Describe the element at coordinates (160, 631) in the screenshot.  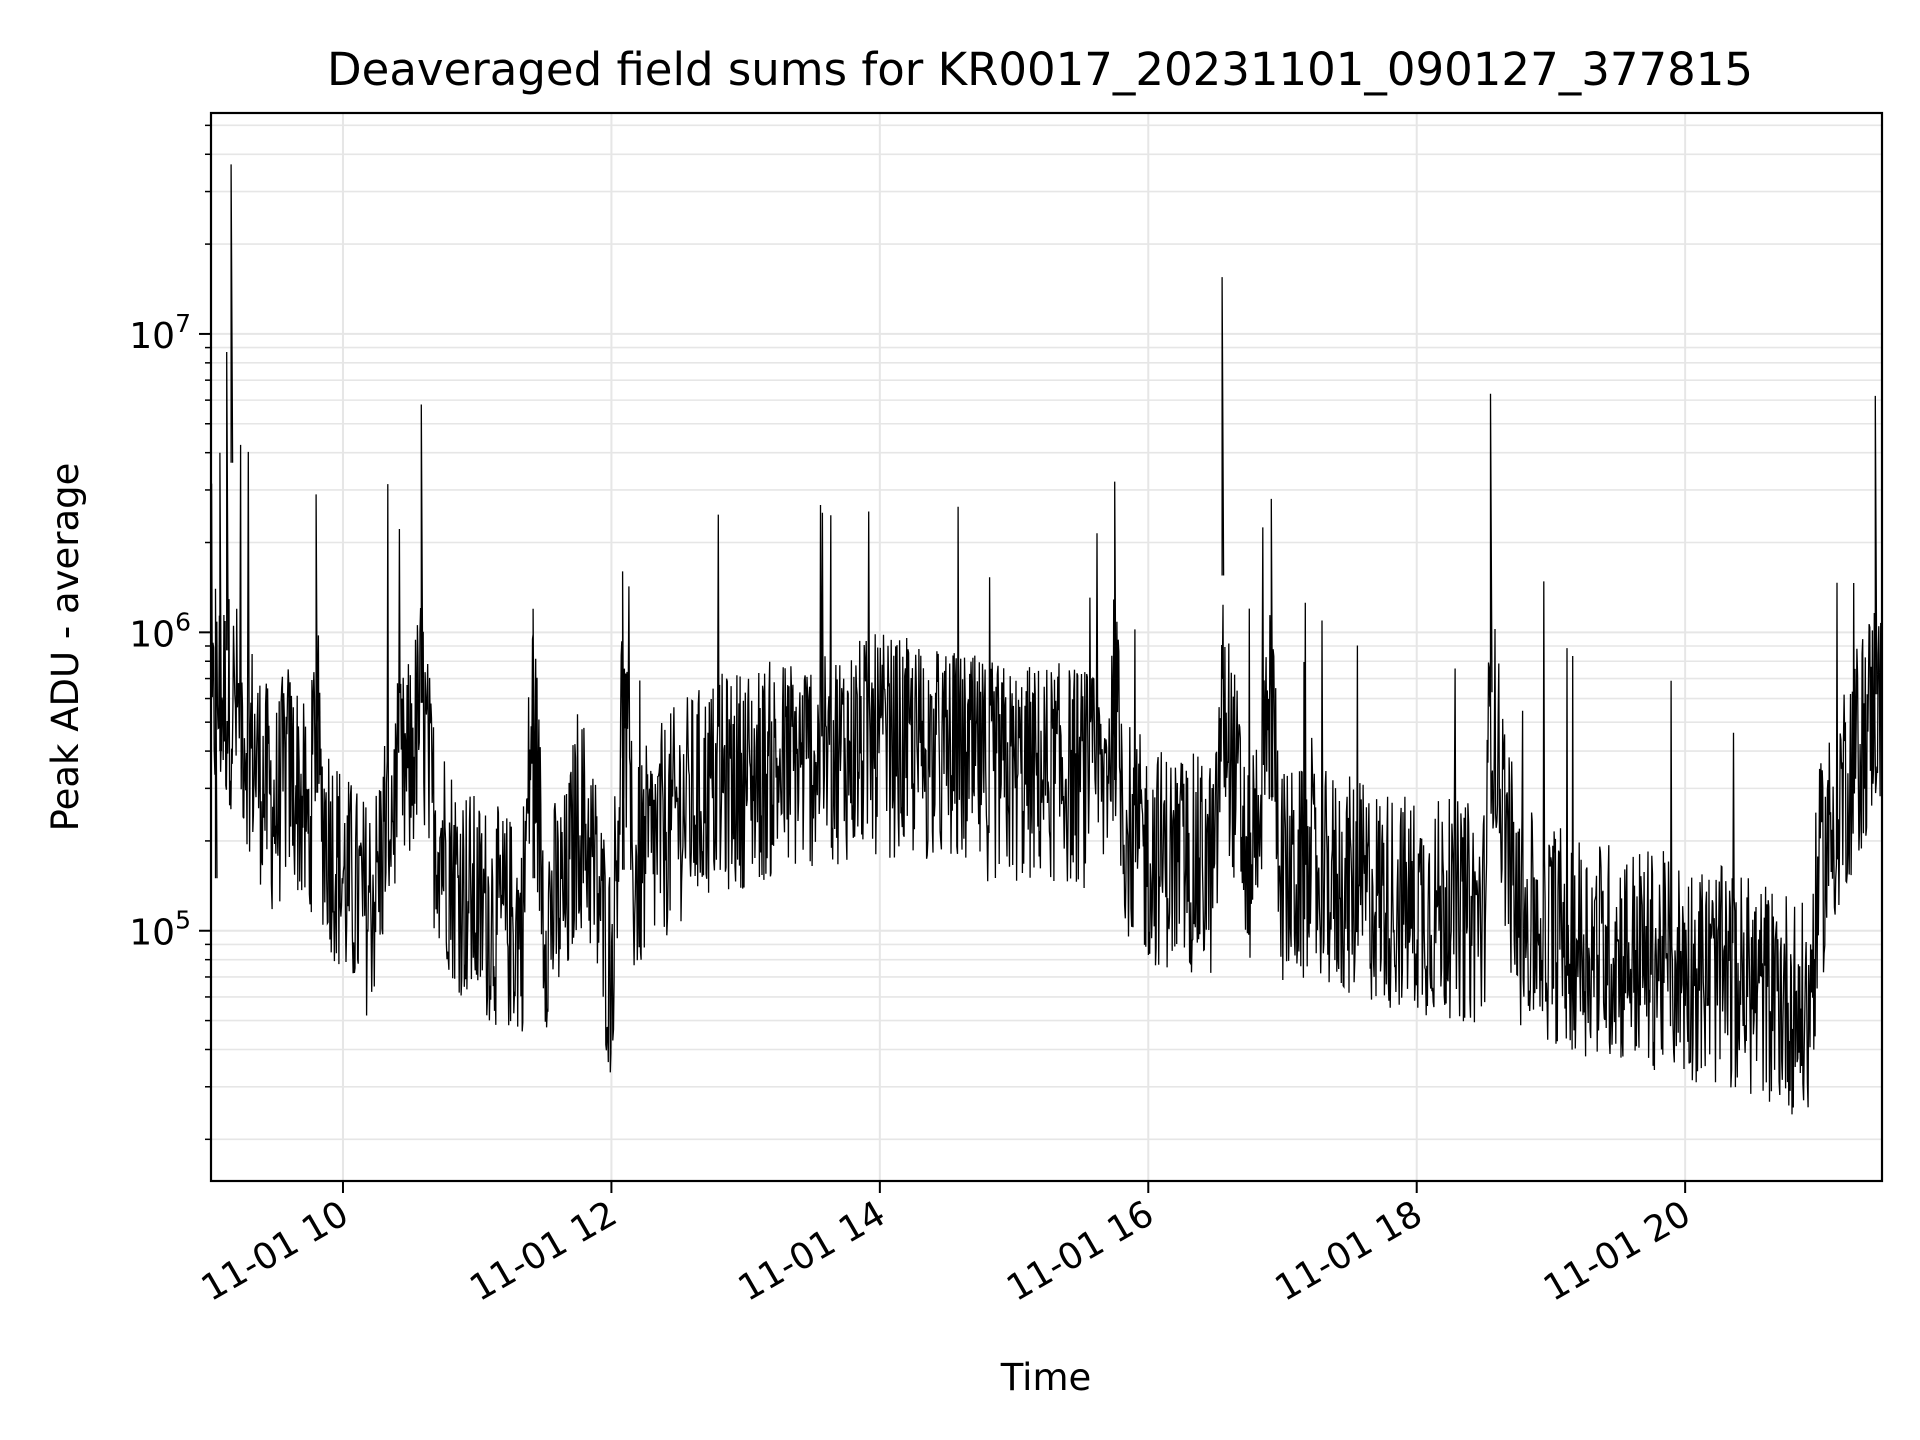
I see `y-tick-label: 10⁶` at that location.